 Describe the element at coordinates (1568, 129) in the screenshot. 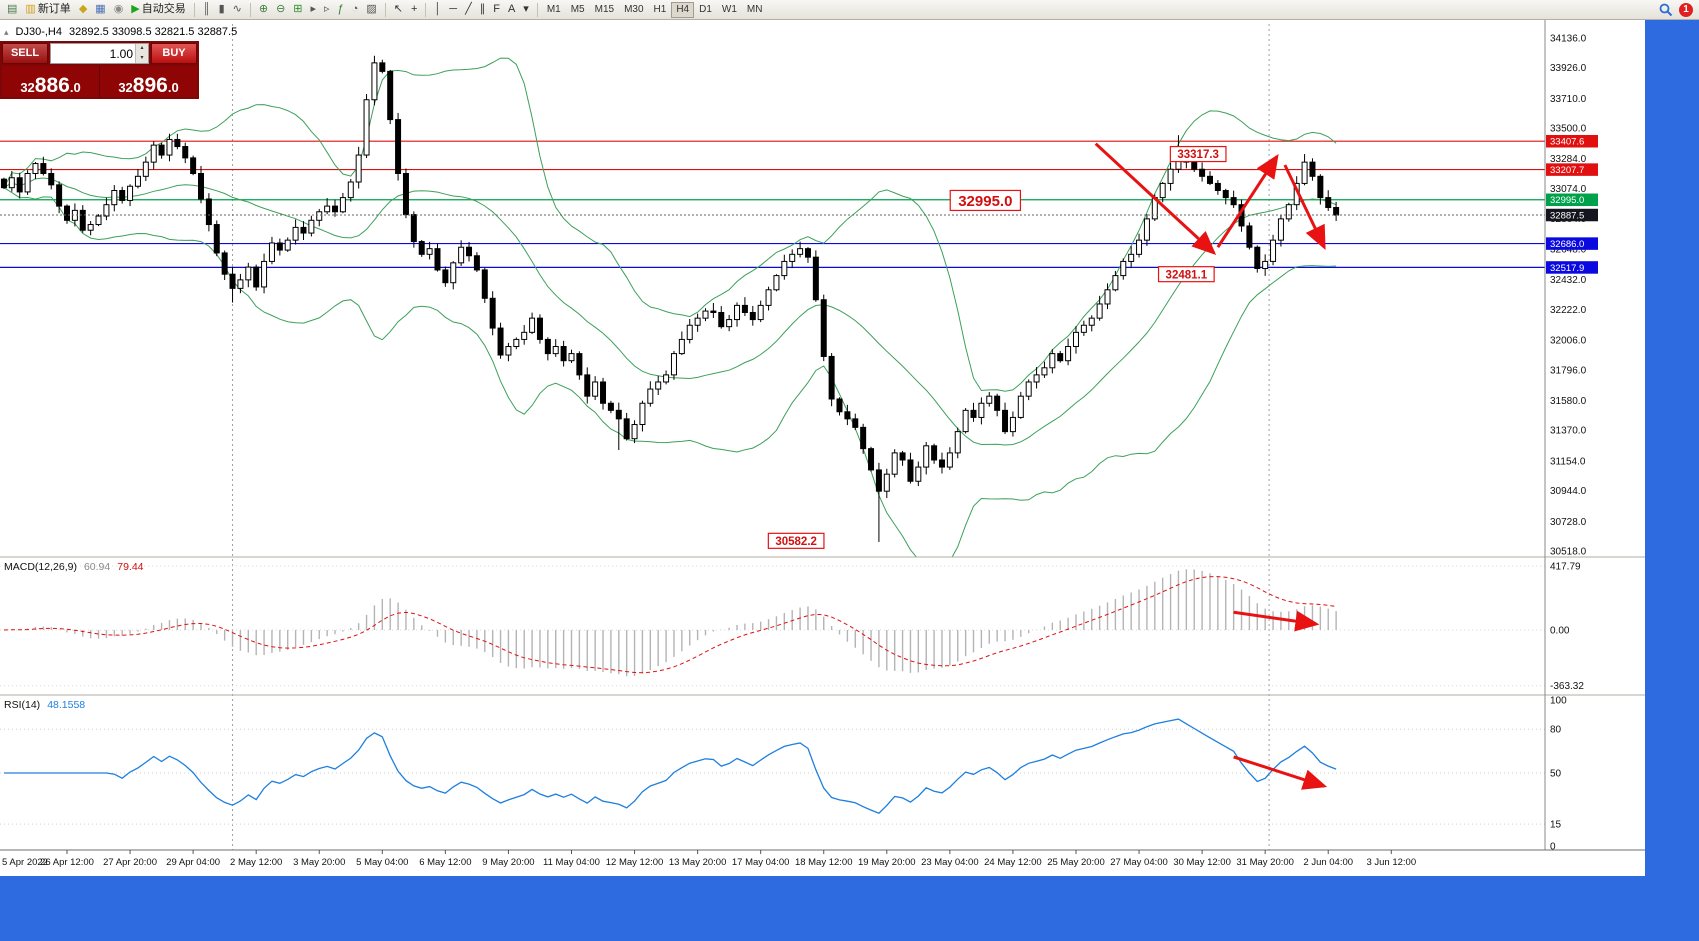

I see `svg-text: 33500.0` at that location.